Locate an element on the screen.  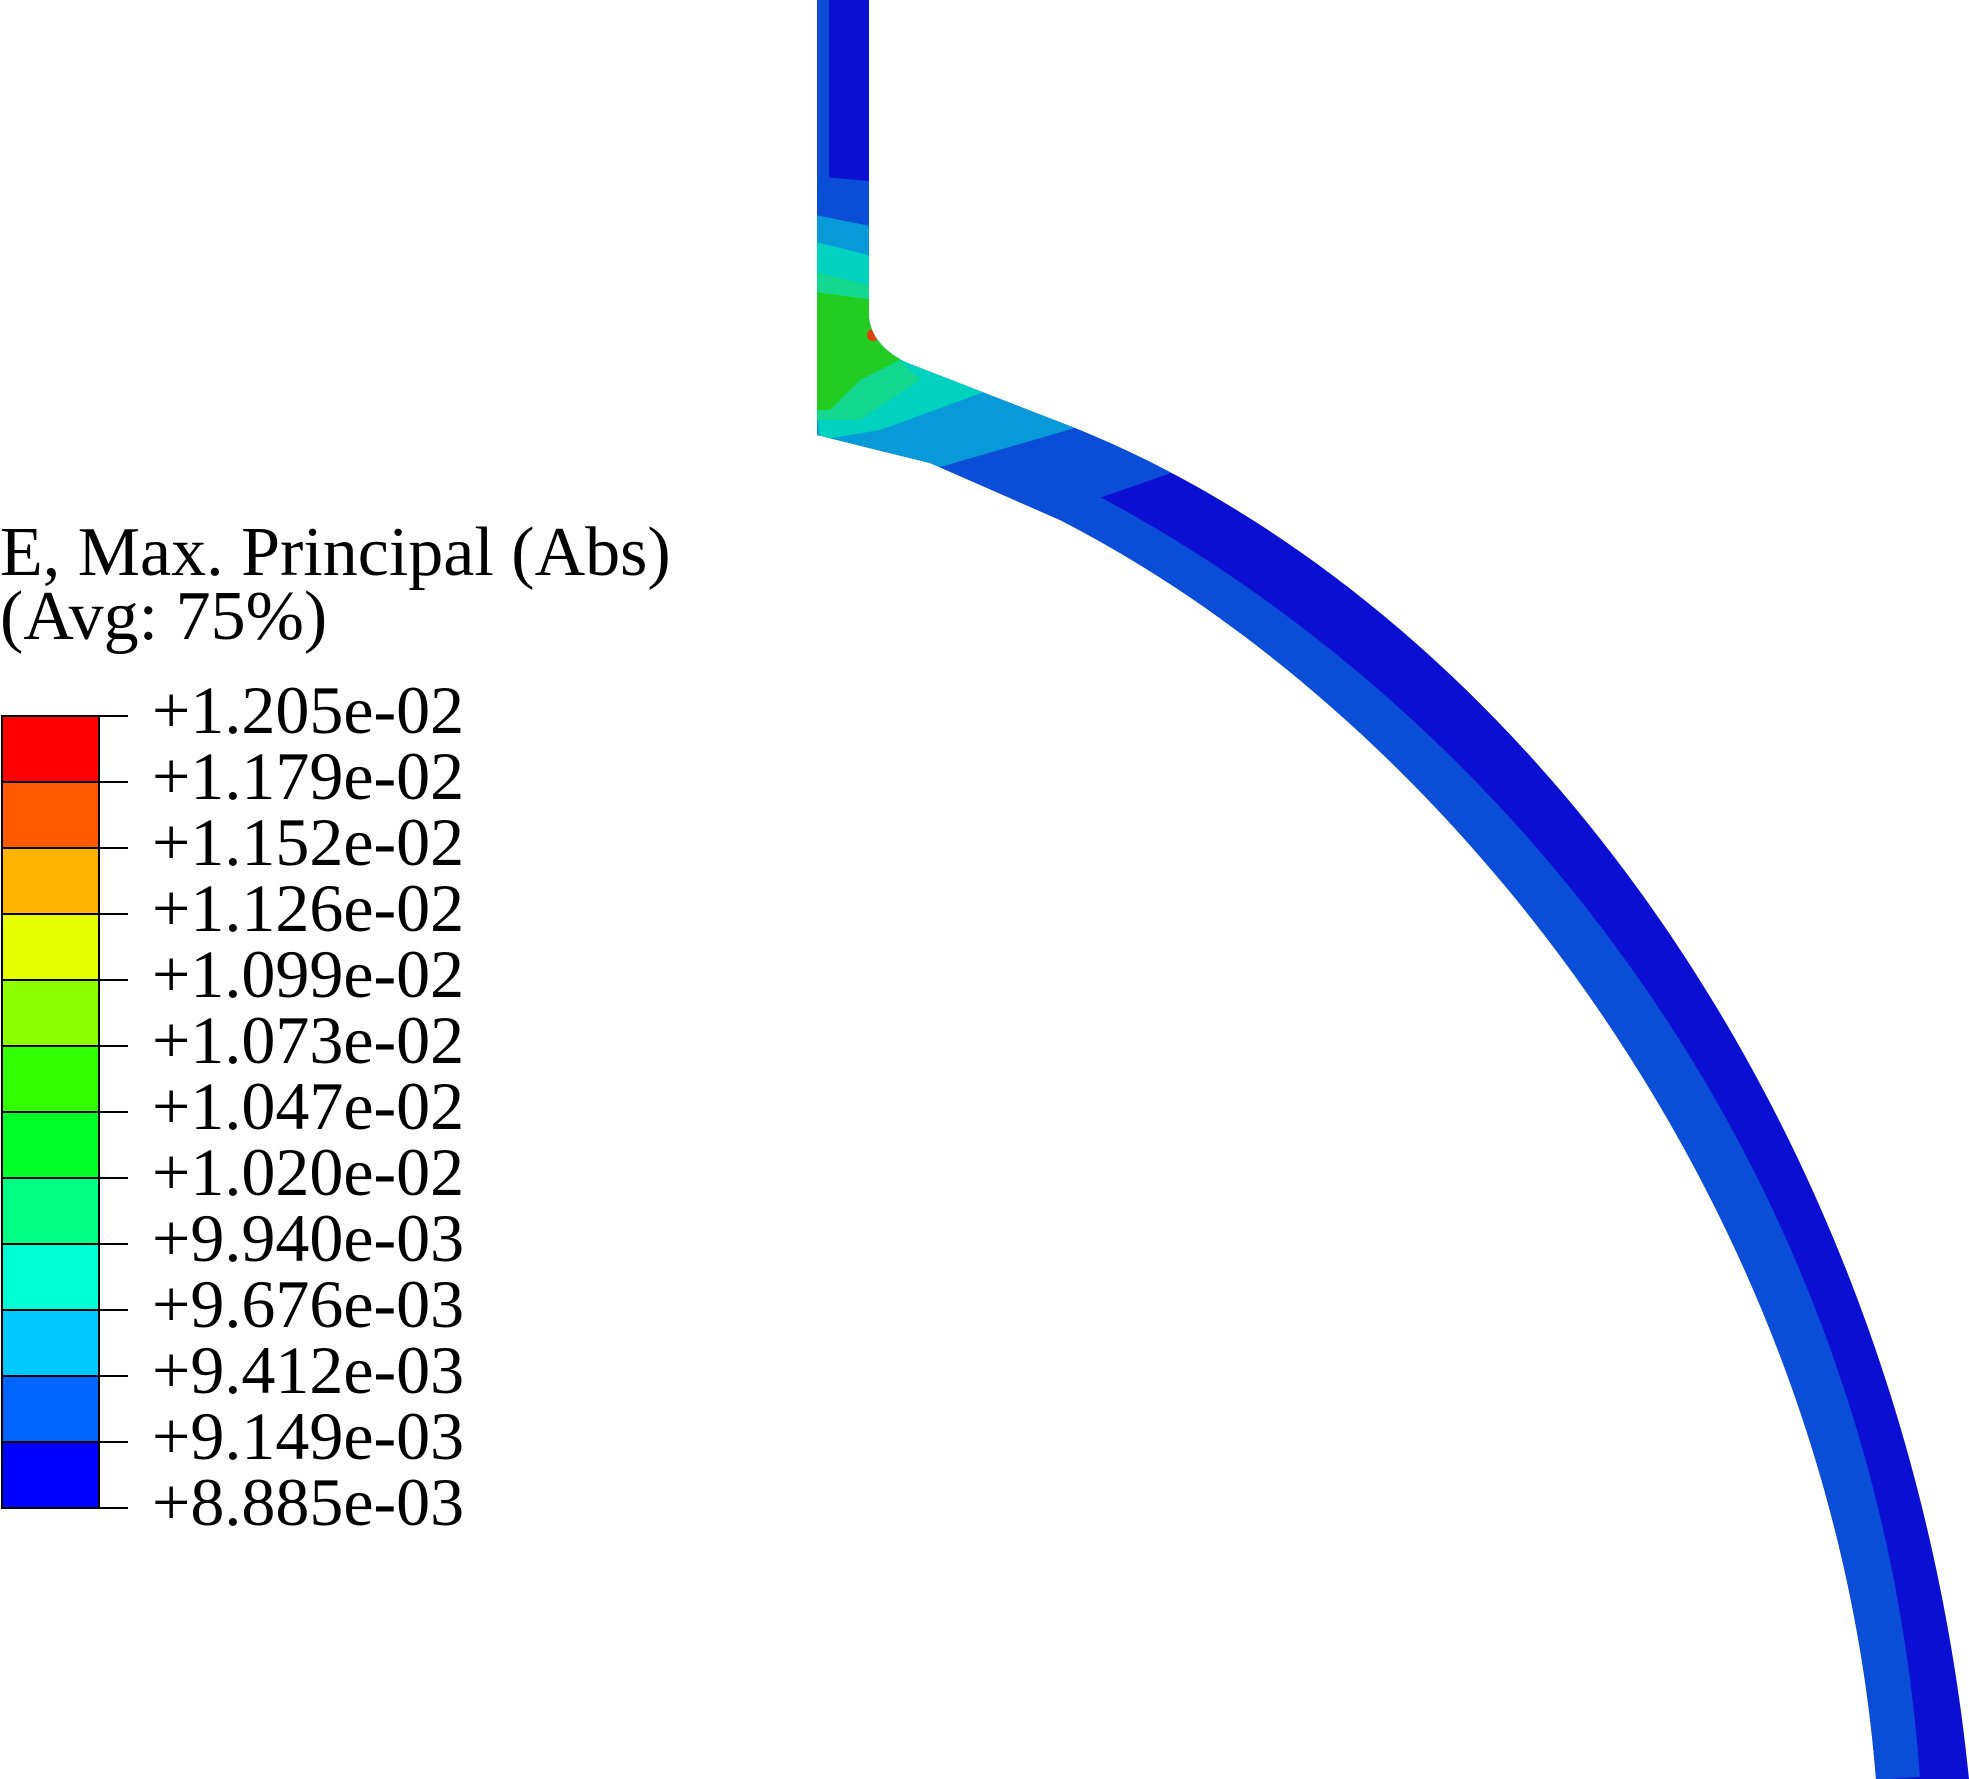
legend-level-label: +8.885e-03 is located at coordinates (308, 1502).